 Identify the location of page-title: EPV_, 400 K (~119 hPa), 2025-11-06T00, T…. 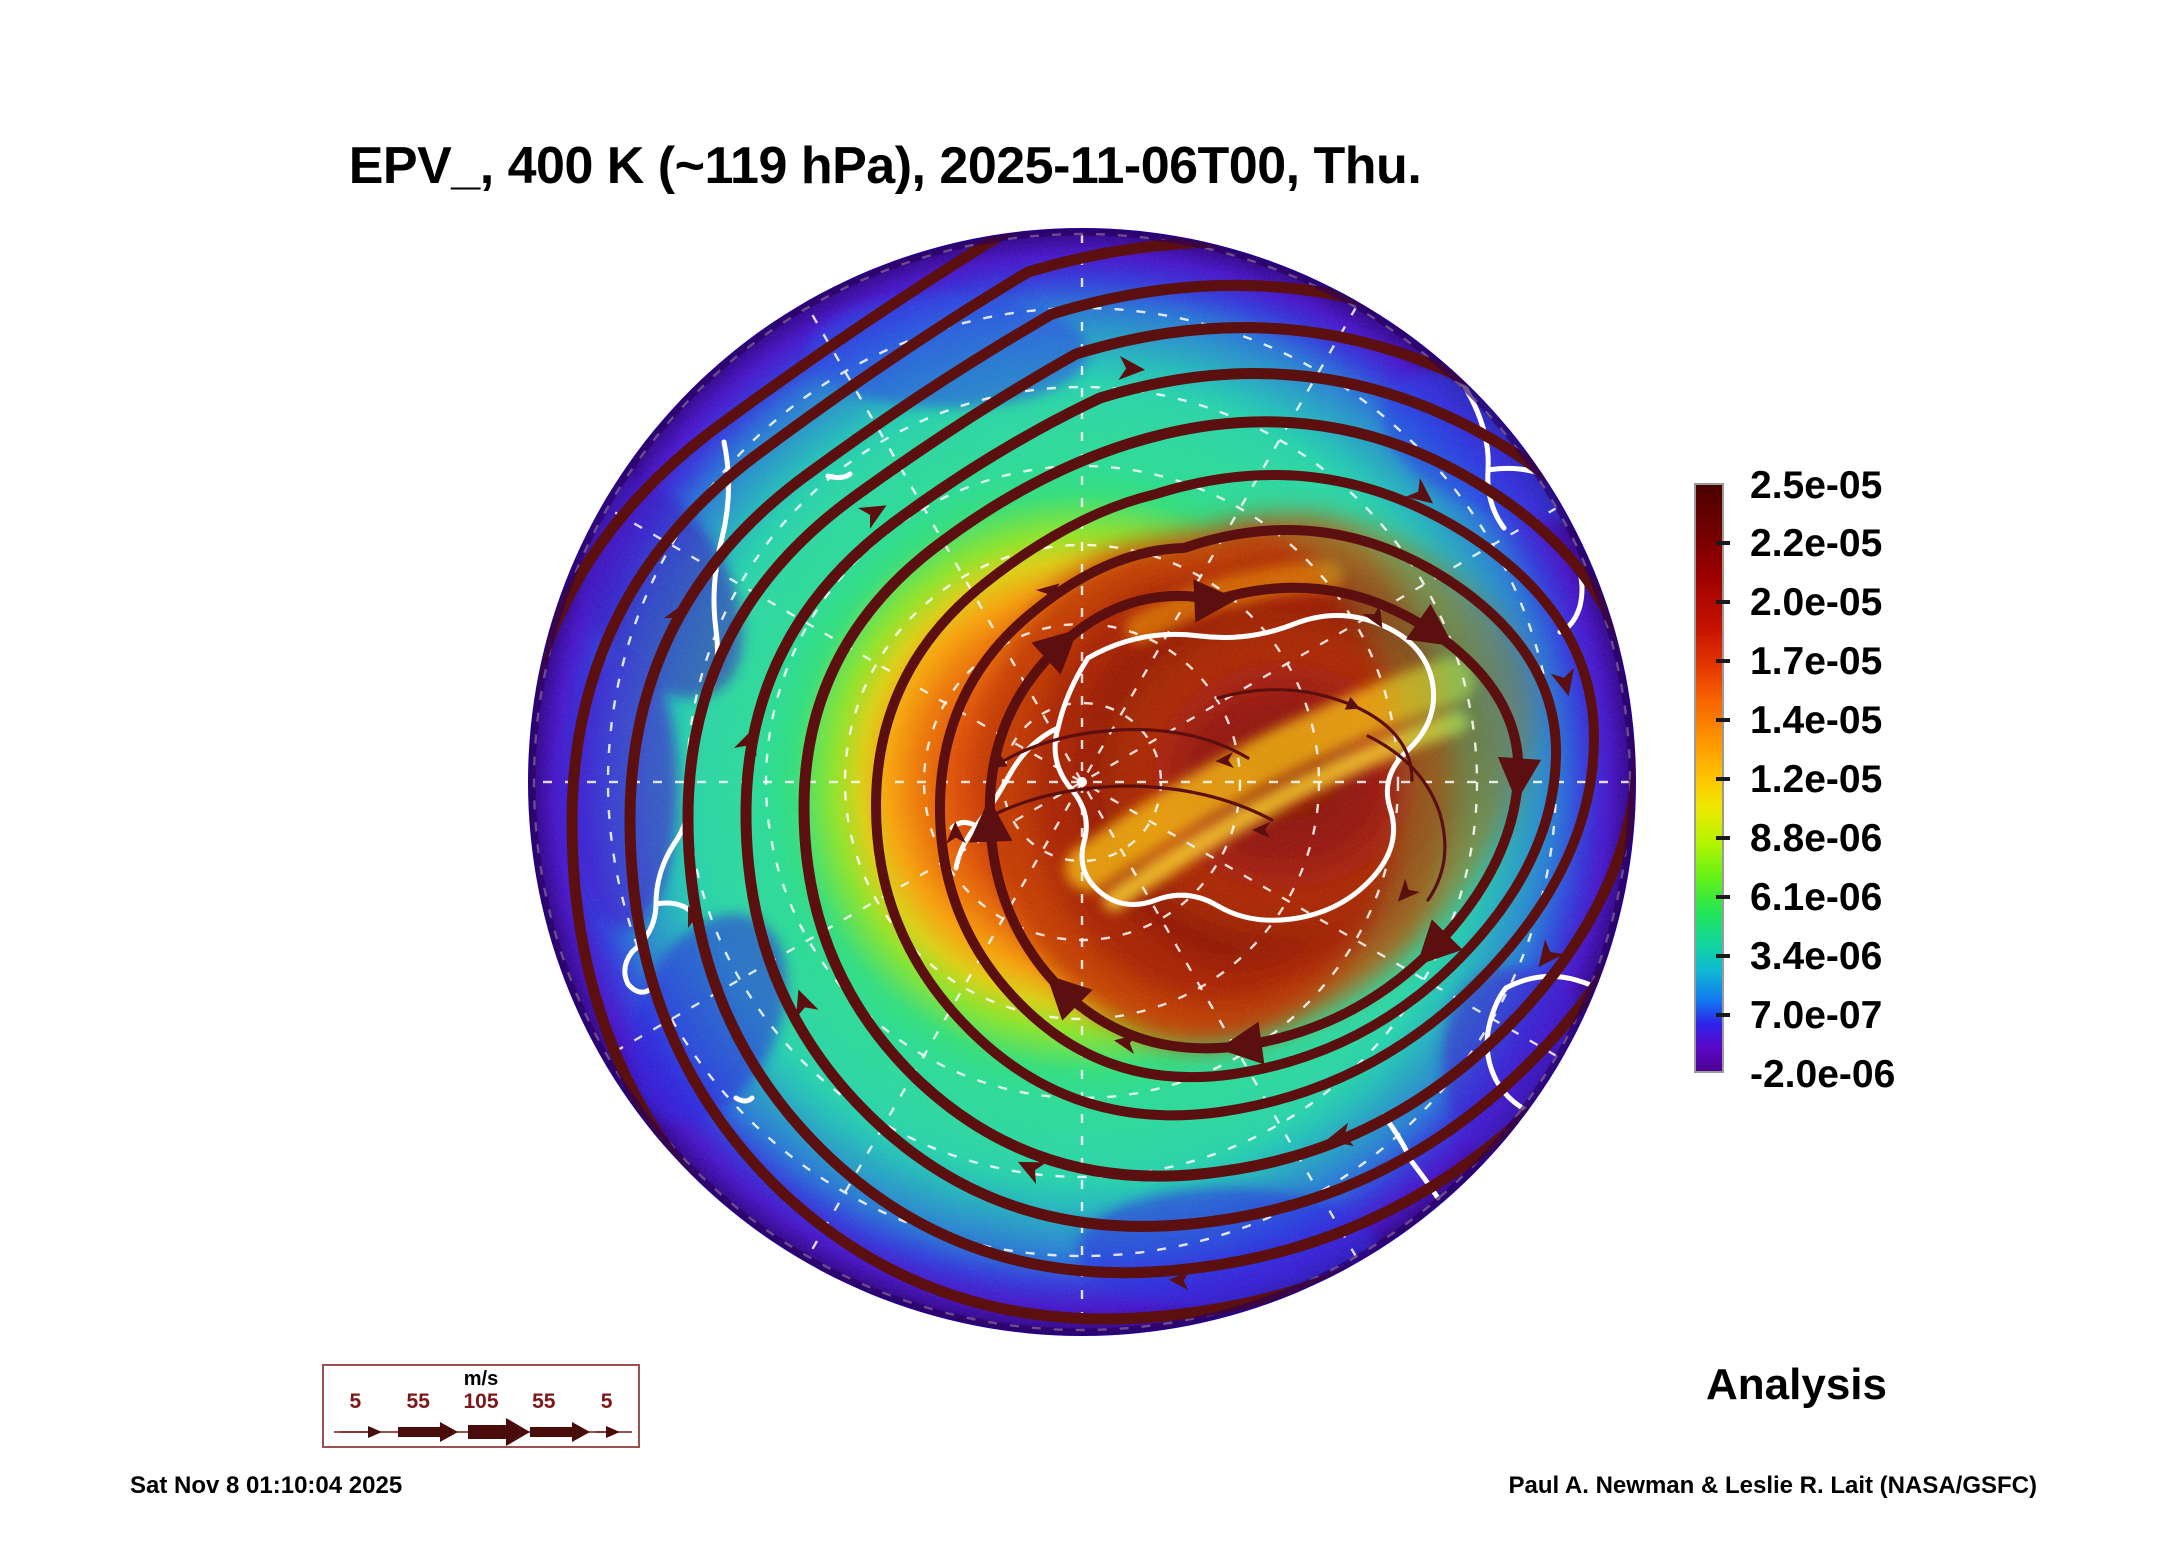
(885, 166).